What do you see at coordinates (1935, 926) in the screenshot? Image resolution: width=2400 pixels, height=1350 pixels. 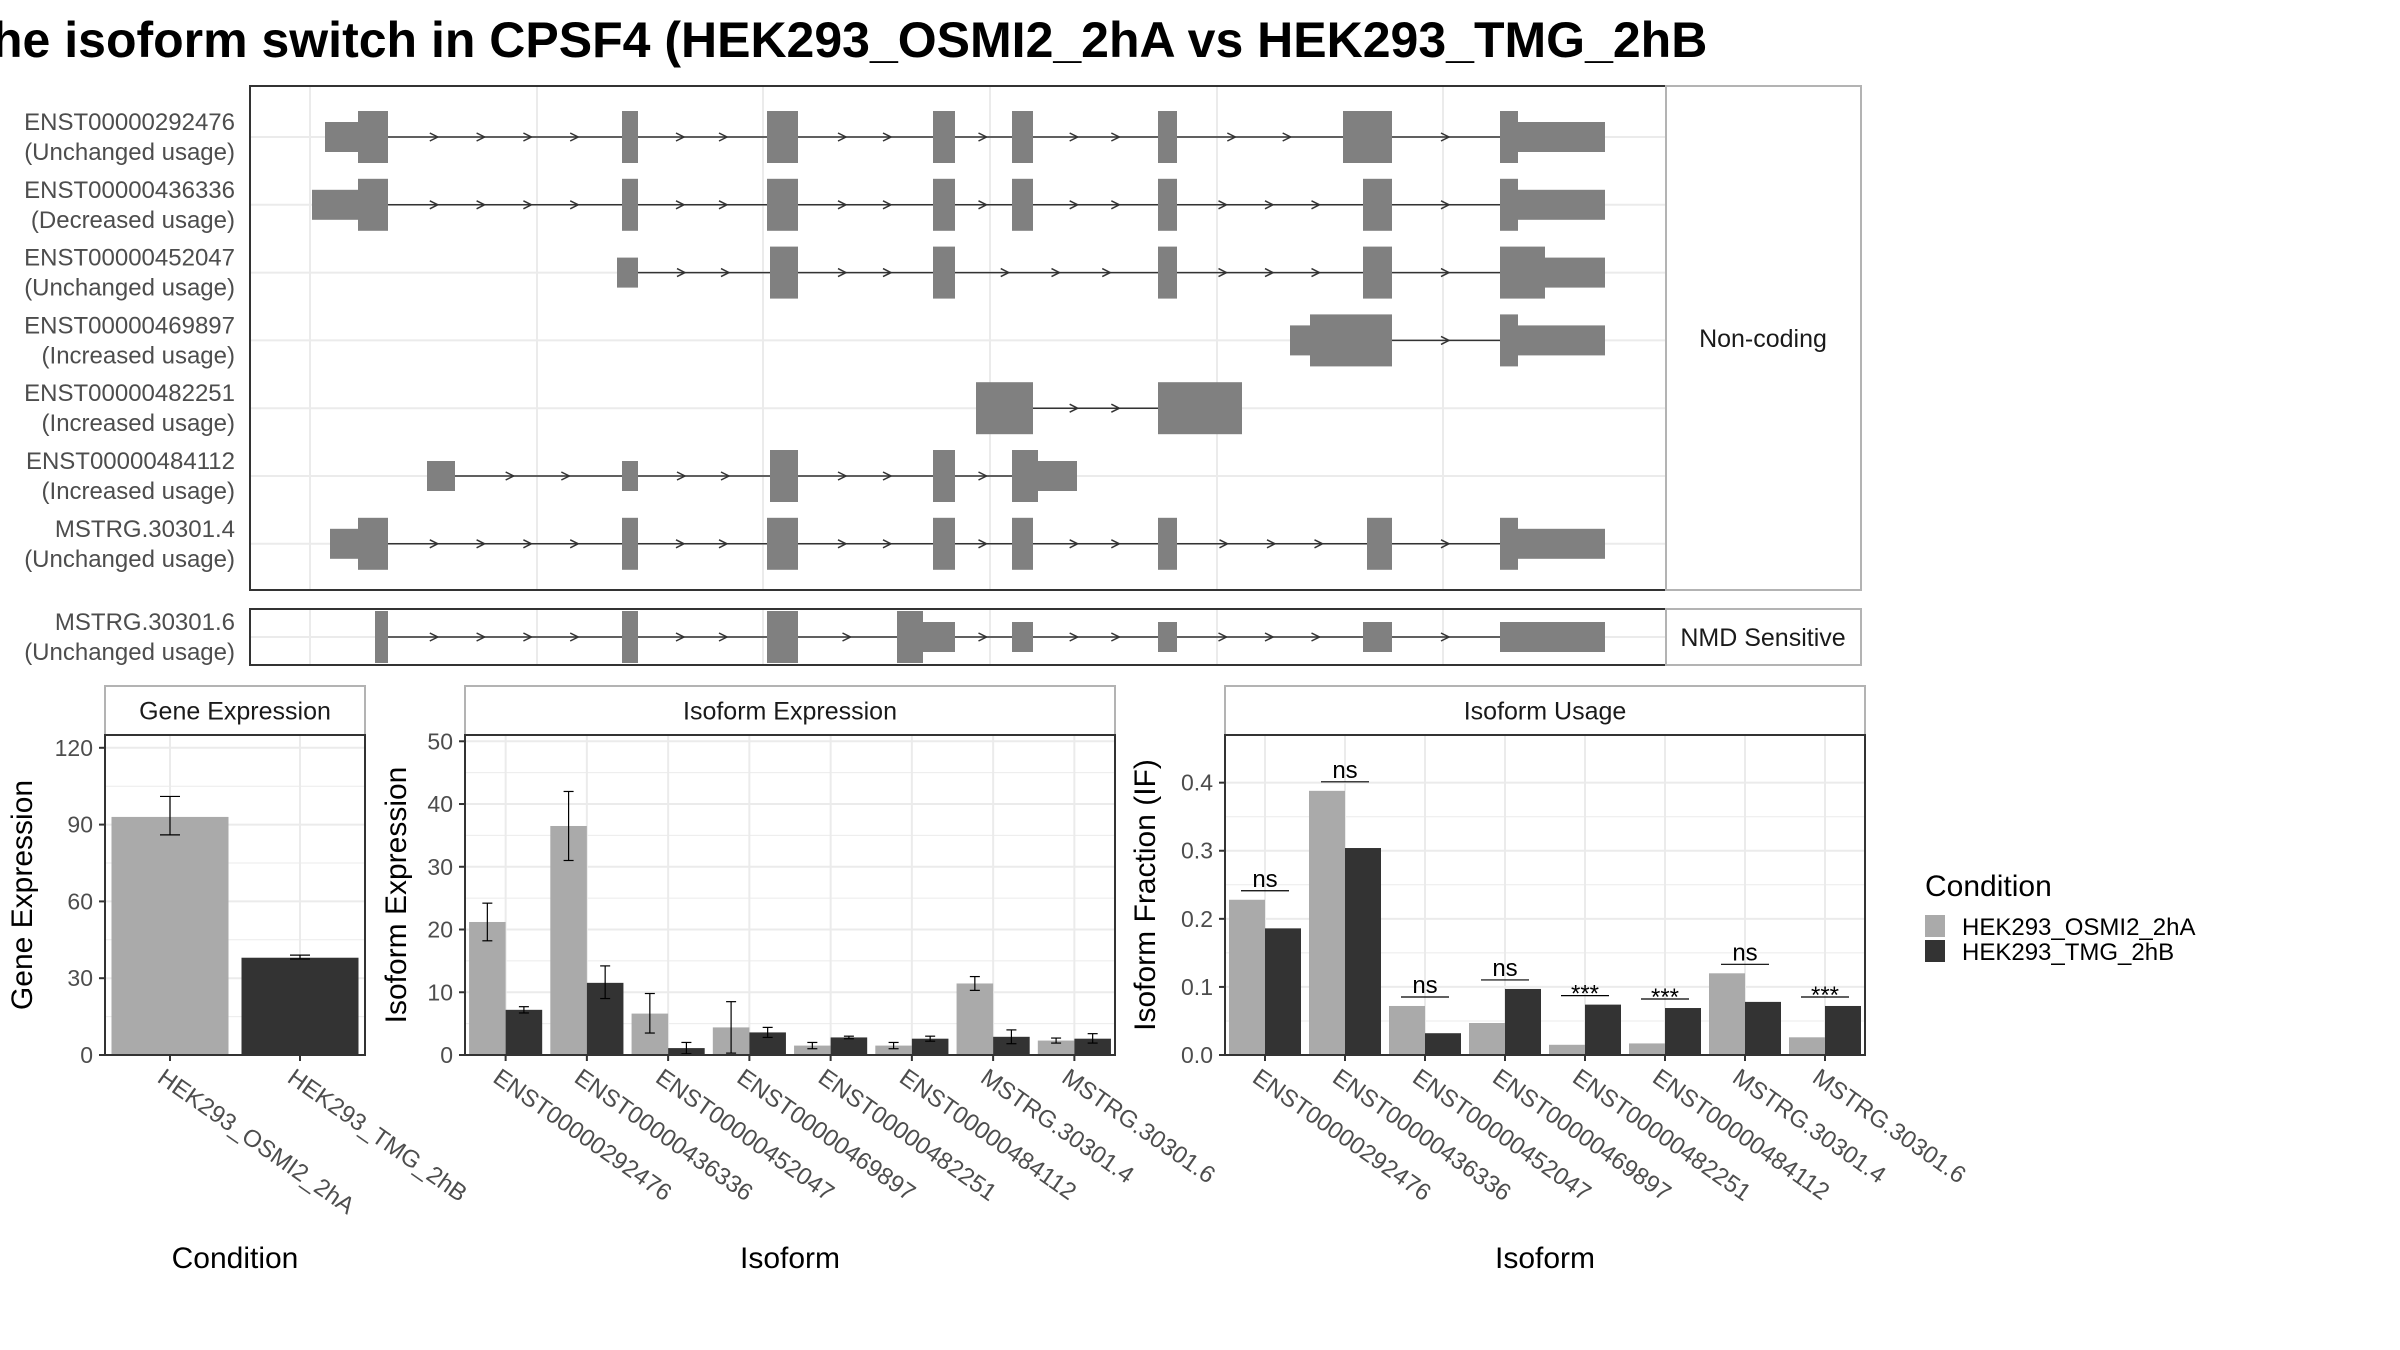 I see `legend-key-osmi2` at bounding box center [1935, 926].